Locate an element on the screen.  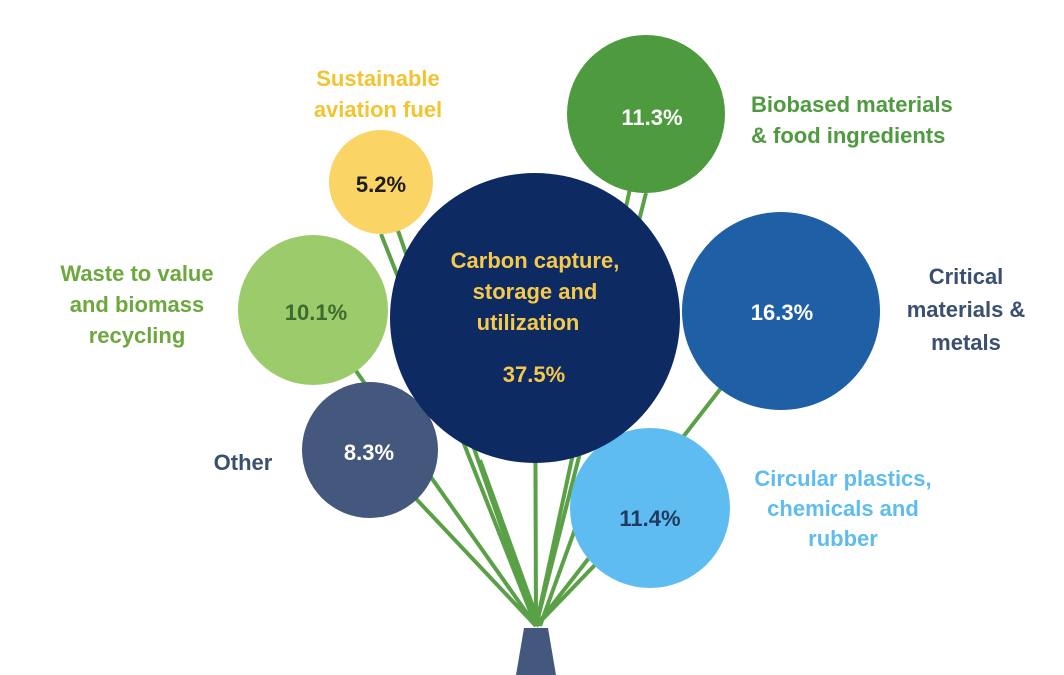
bubble-carbon-capture: 37.5% is located at coordinates (535, 318).